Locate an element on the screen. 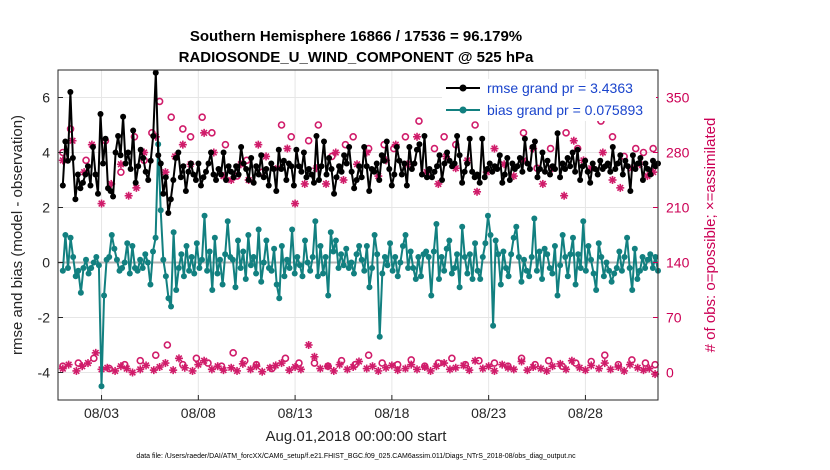 This screenshot has height=470, width=830. legend-bias-marker is located at coordinates (463, 110).